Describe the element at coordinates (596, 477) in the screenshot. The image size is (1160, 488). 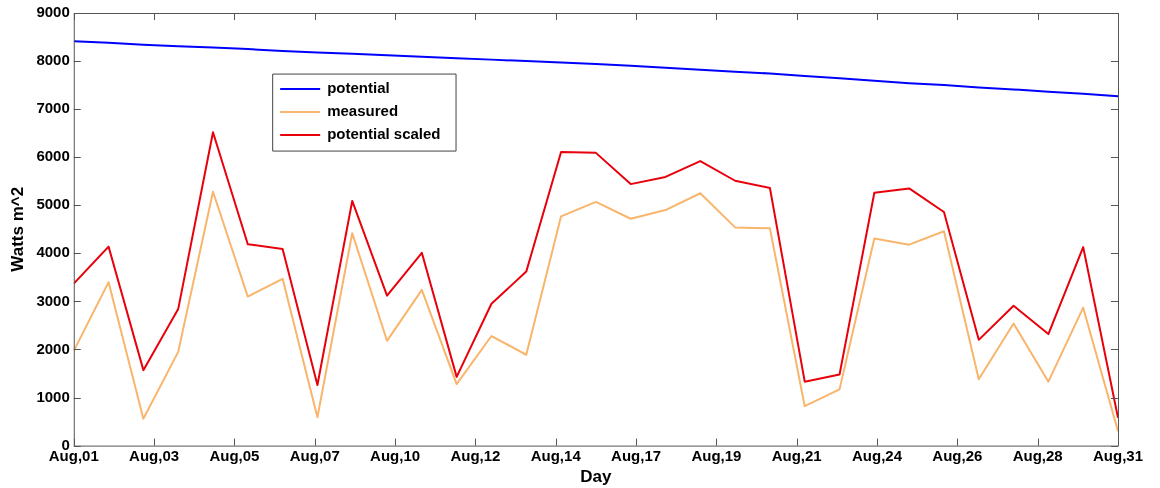
I see `x-axis-title: Day` at that location.